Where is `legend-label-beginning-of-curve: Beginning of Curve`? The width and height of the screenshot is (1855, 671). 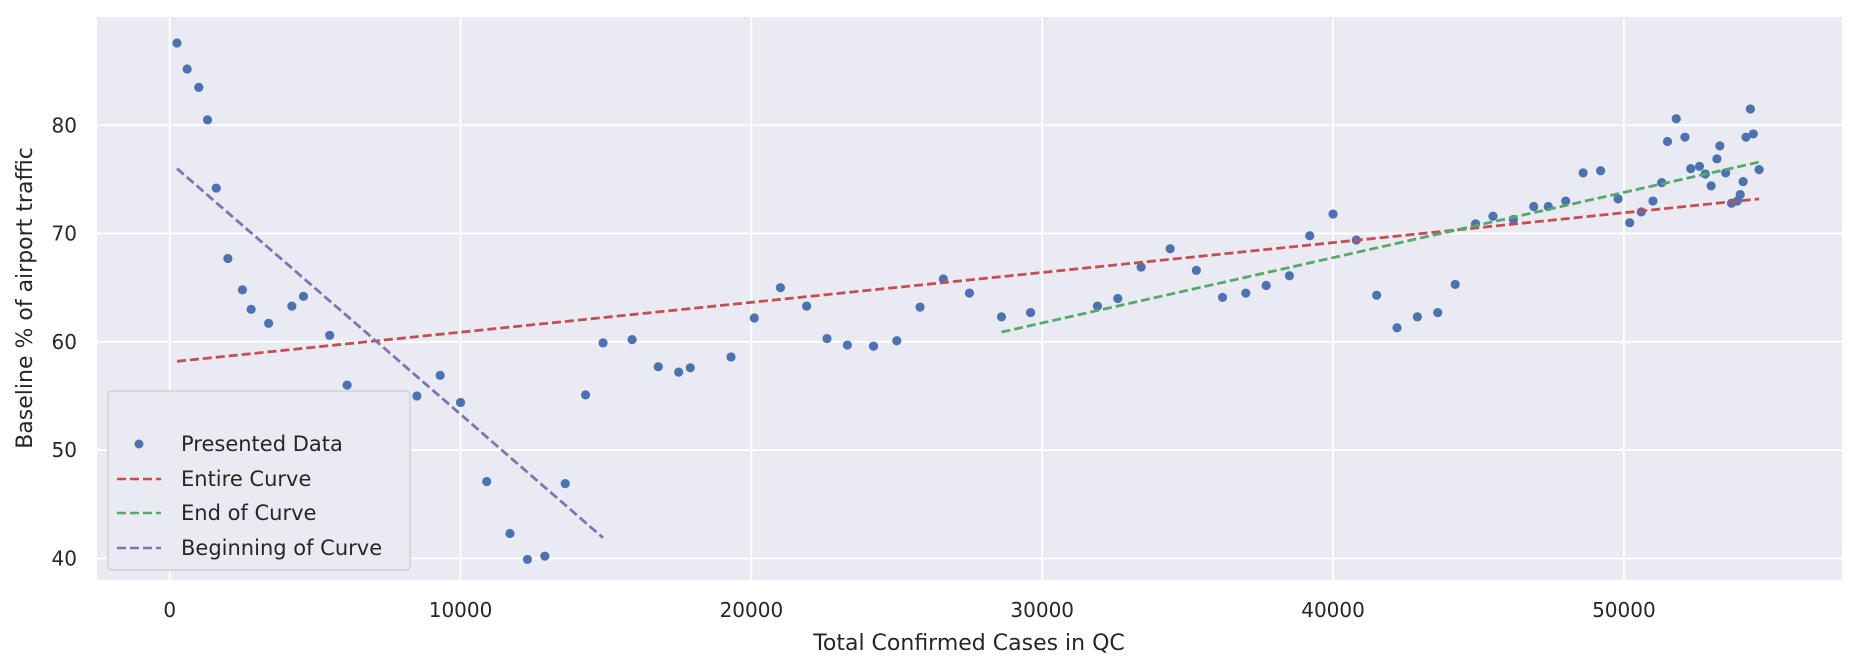 legend-label-beginning-of-curve: Beginning of Curve is located at coordinates (281, 548).